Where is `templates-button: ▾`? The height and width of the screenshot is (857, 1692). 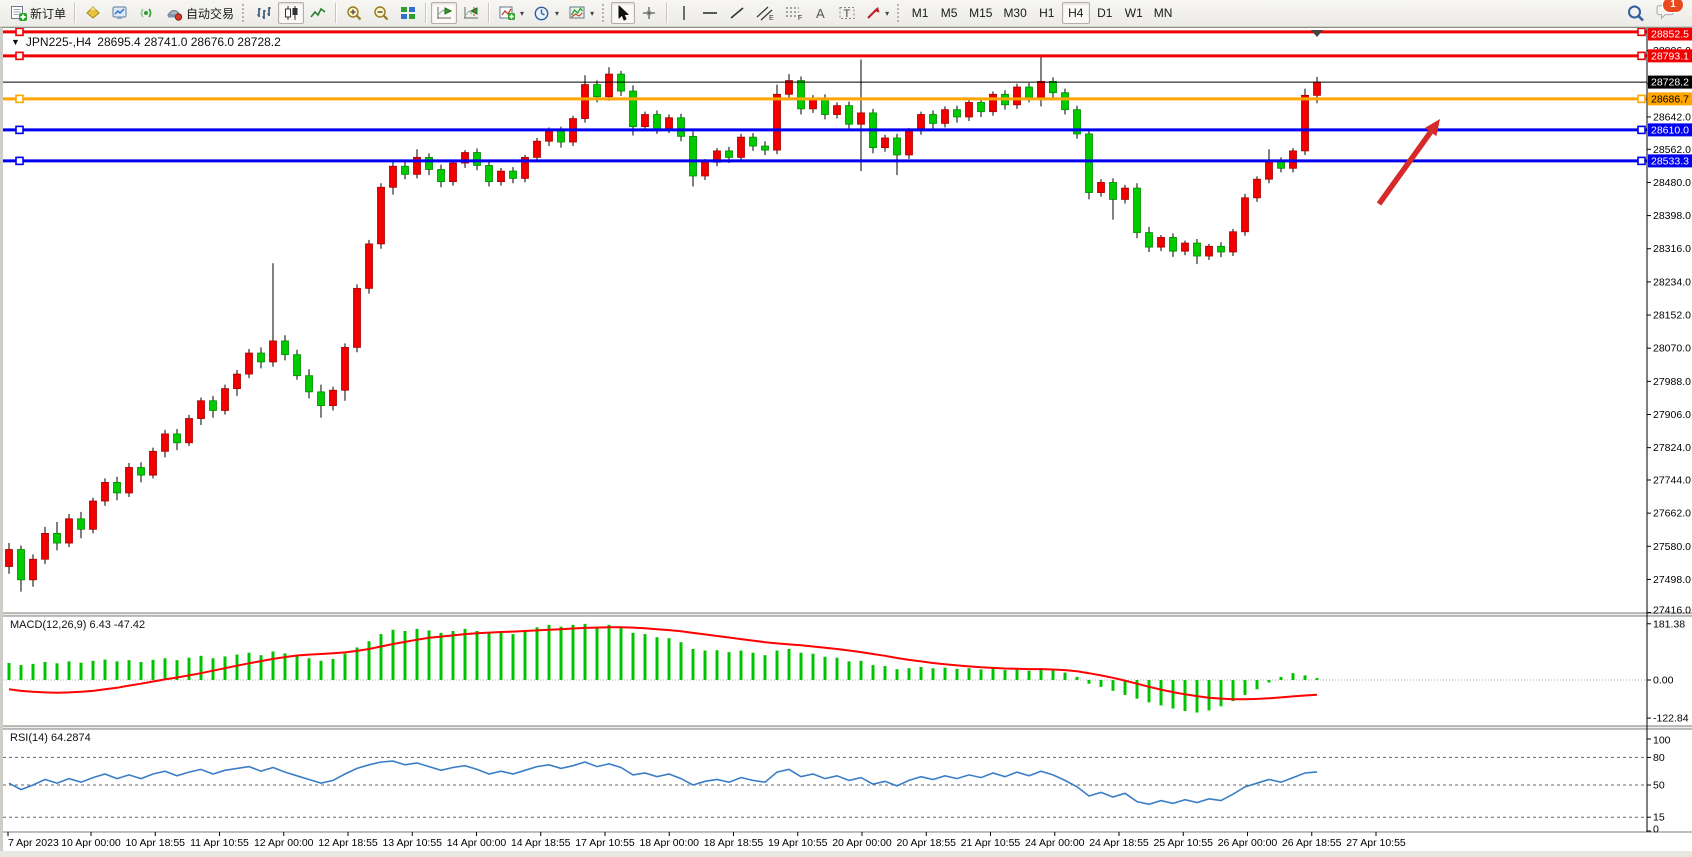 templates-button: ▾ is located at coordinates (581, 13).